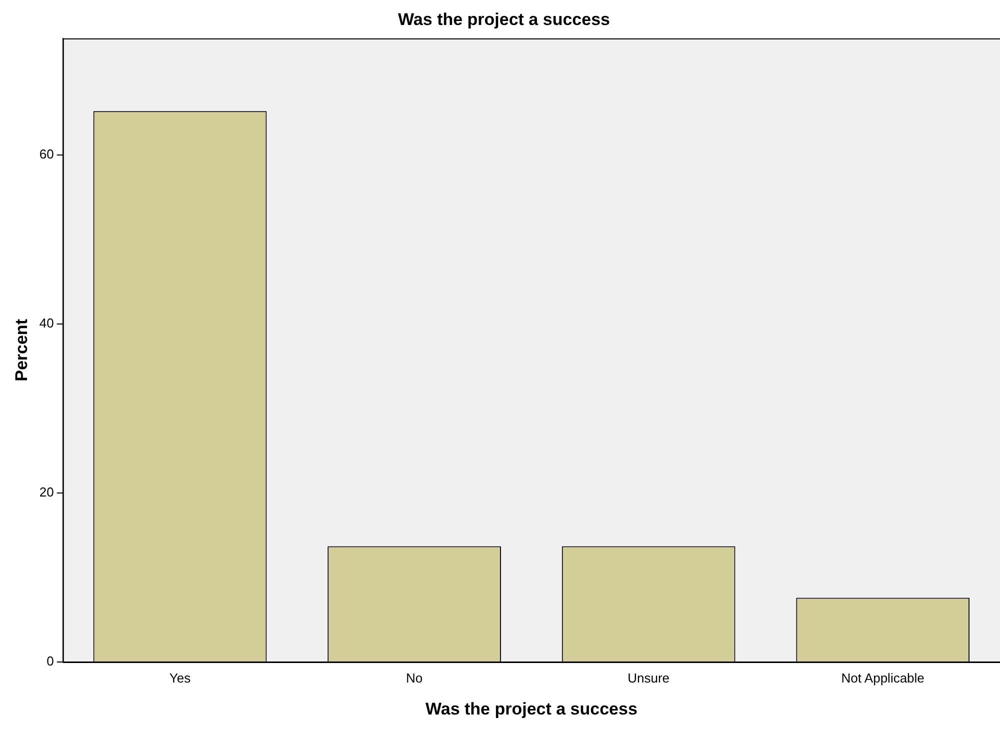 This screenshot has width=1000, height=734. What do you see at coordinates (180, 678) in the screenshot?
I see `x-tick-label: Yes` at bounding box center [180, 678].